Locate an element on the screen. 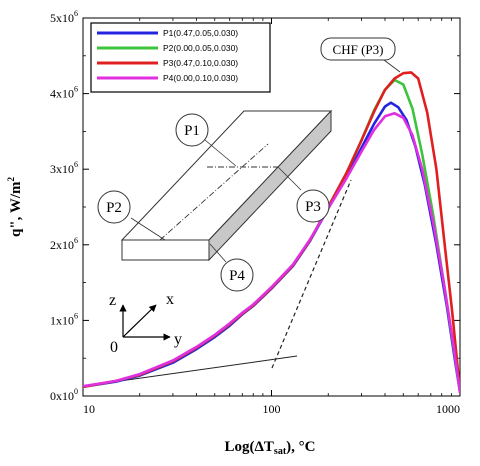 This screenshot has height=466, width=480. y-tick-label: 4x10⁶ is located at coordinates (64, 93).